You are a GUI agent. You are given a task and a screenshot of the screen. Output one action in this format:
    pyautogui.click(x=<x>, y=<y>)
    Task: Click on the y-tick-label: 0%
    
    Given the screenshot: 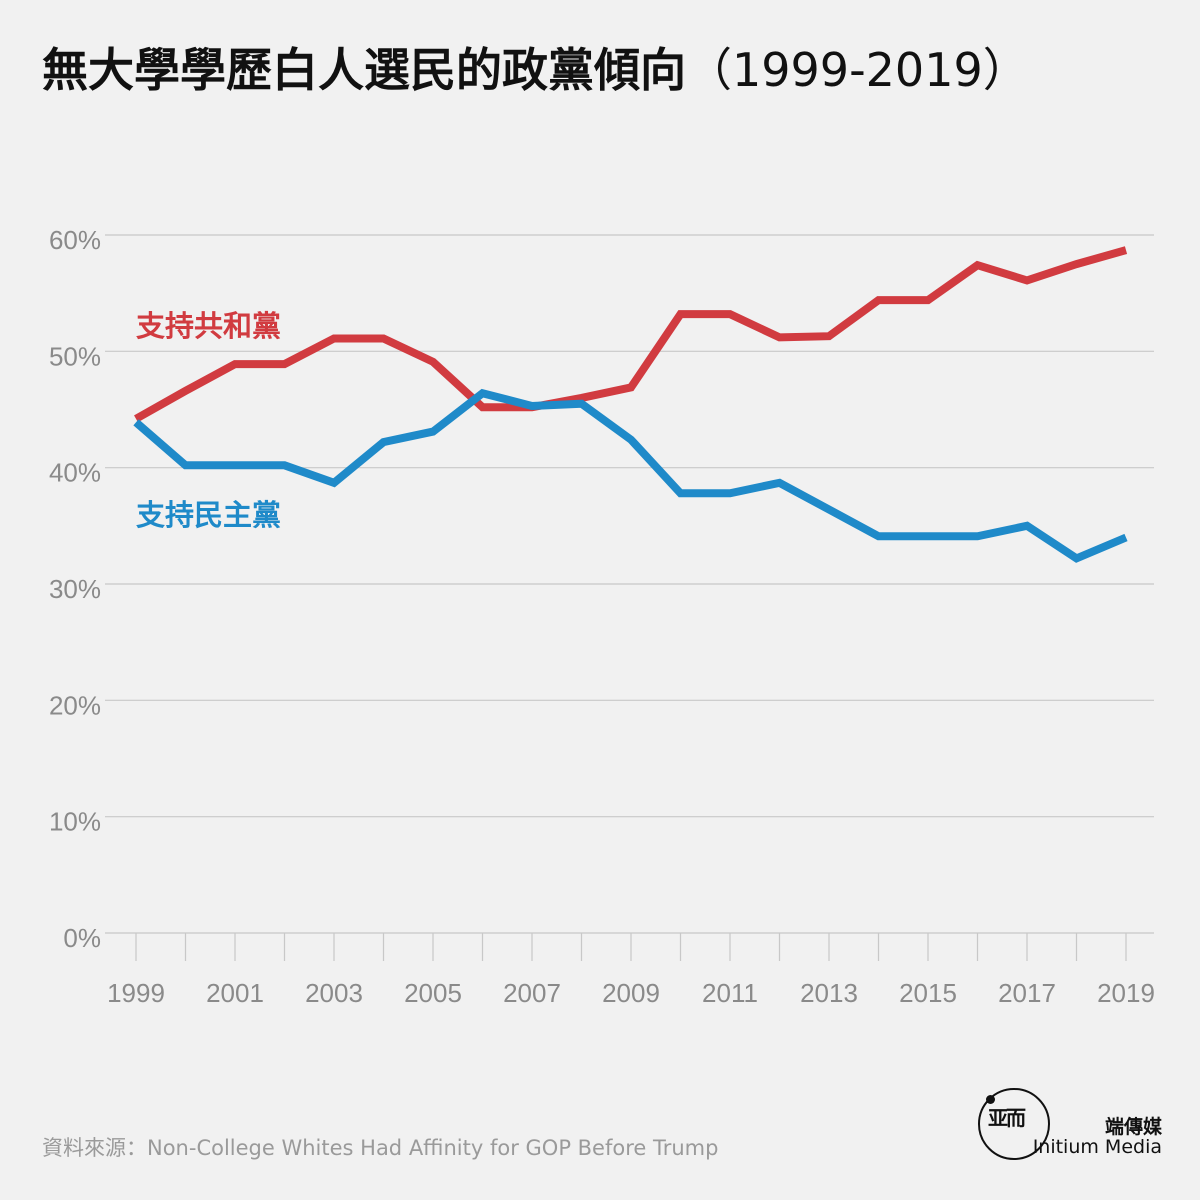 What is the action you would take?
    pyautogui.click(x=82, y=938)
    